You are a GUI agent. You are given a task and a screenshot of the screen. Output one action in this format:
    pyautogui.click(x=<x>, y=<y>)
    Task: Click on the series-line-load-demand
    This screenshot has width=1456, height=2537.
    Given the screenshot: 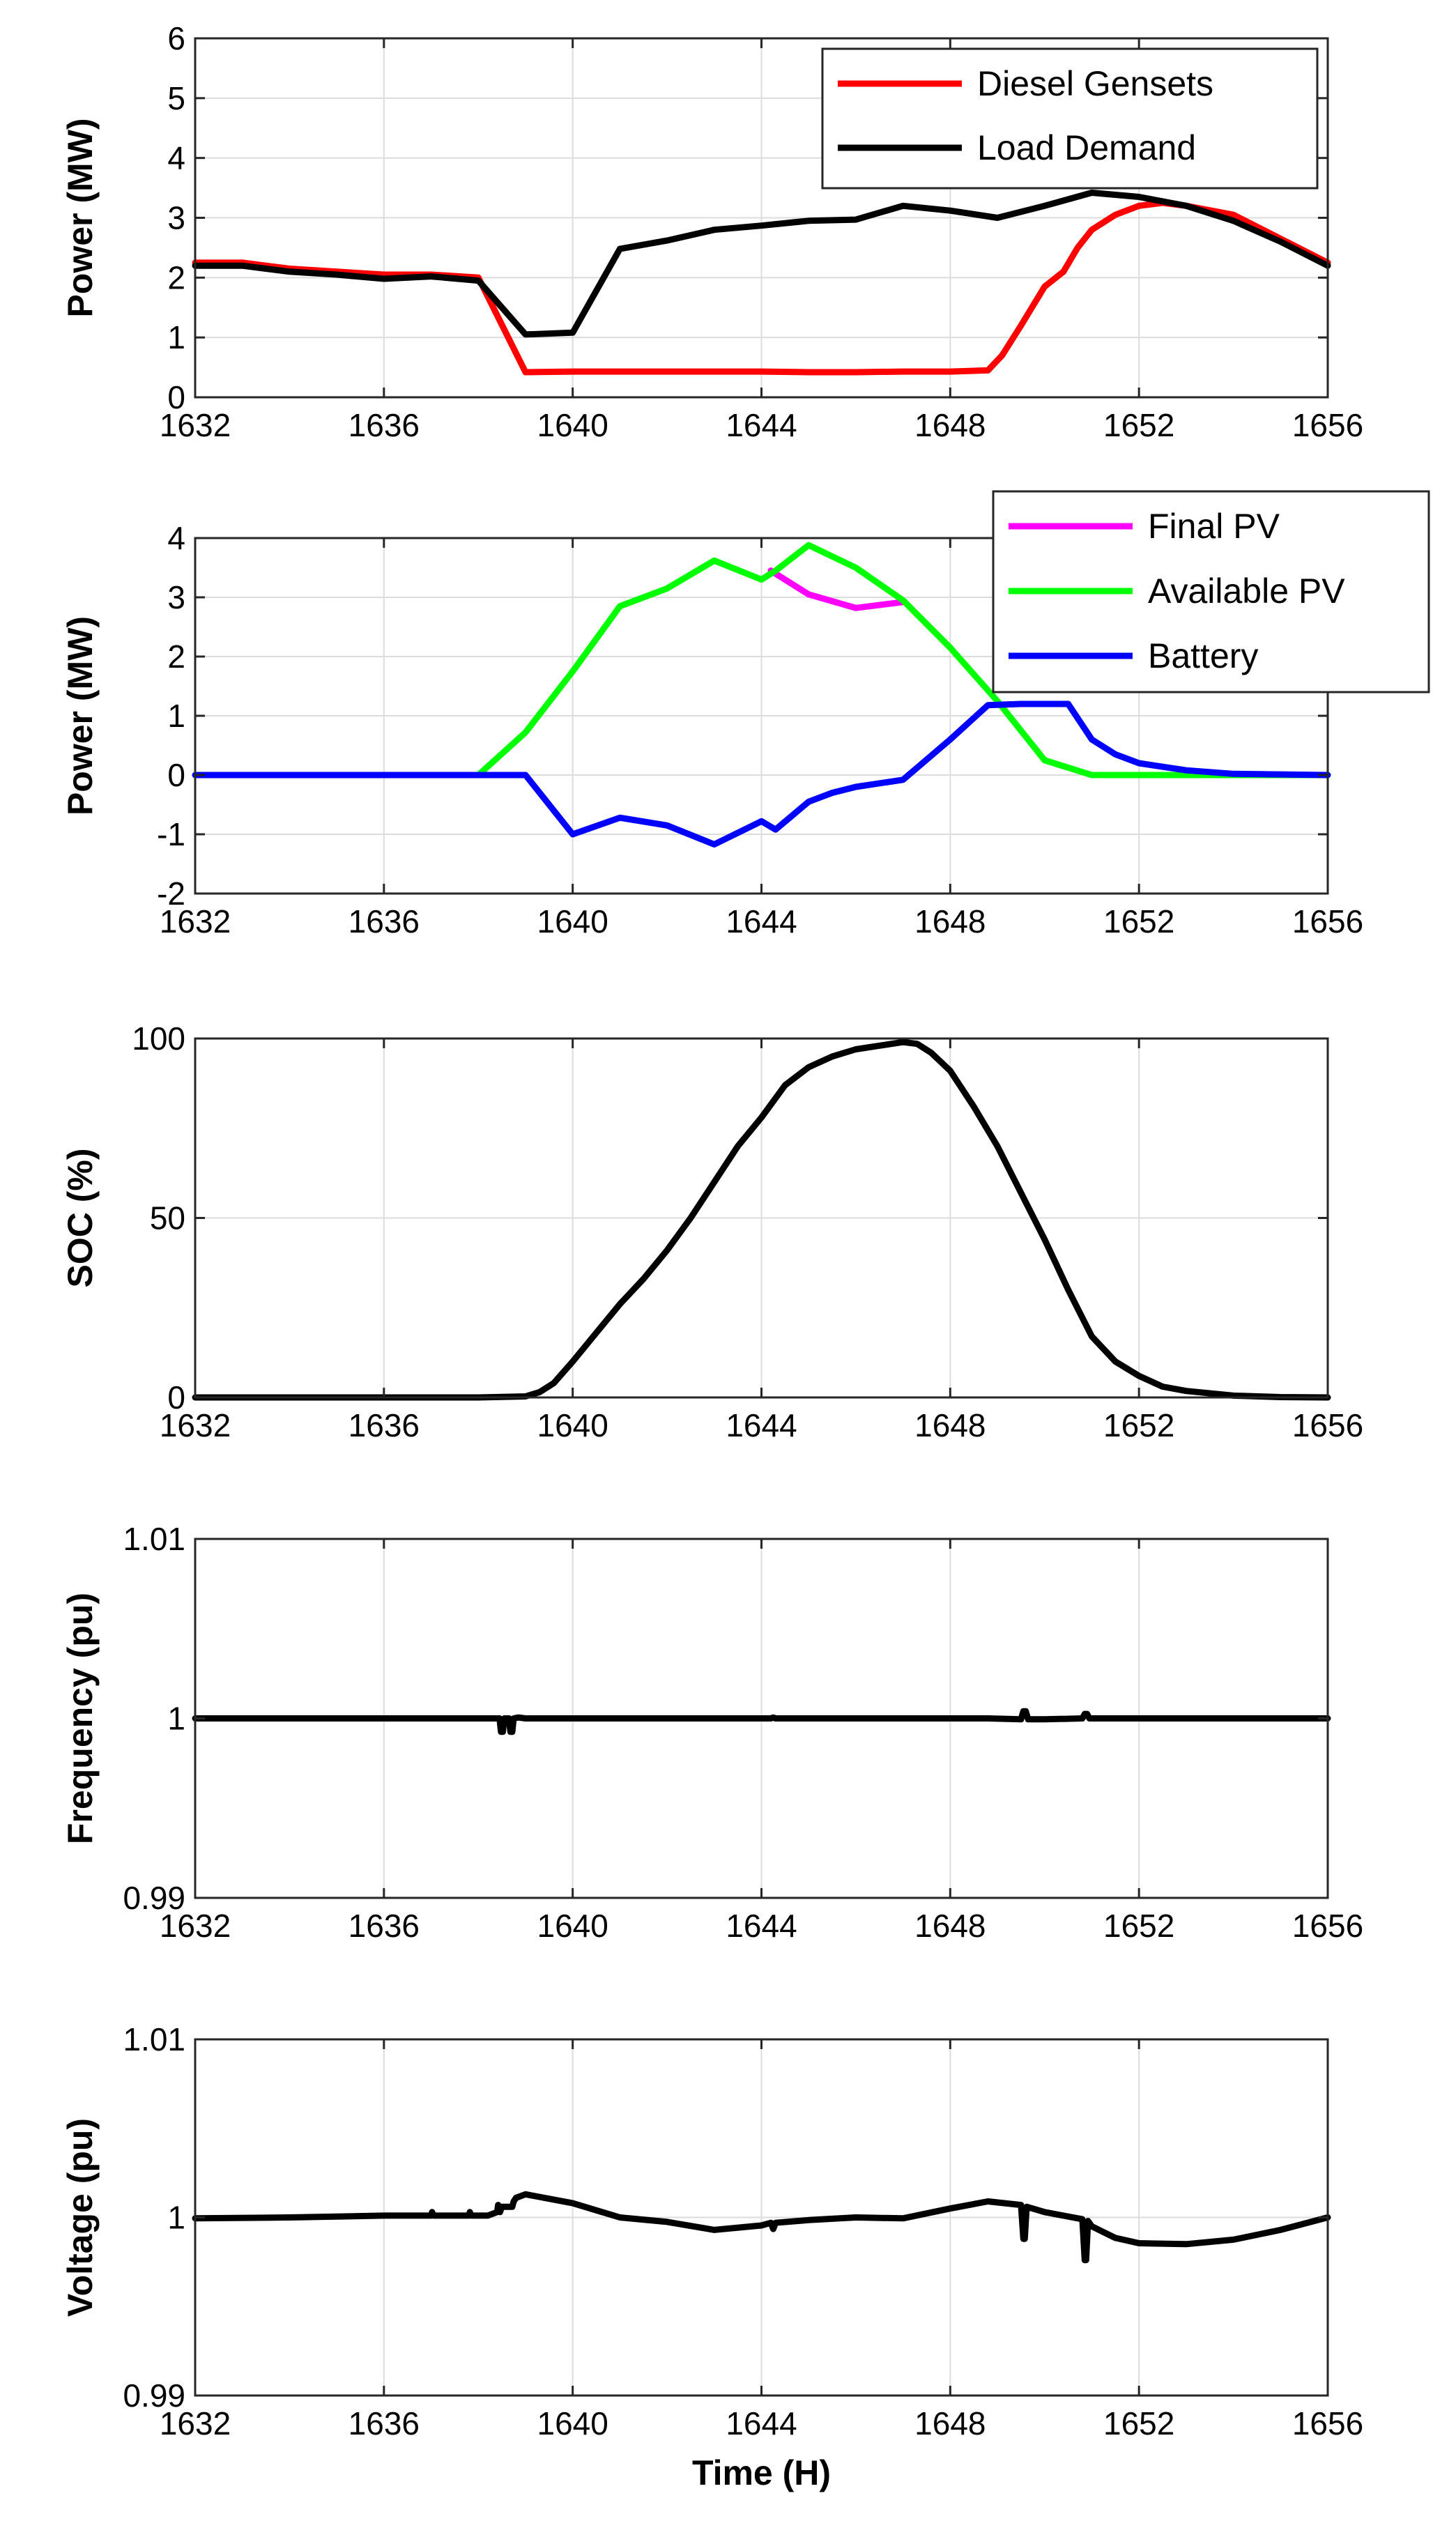 What is the action you would take?
    pyautogui.click(x=761, y=264)
    